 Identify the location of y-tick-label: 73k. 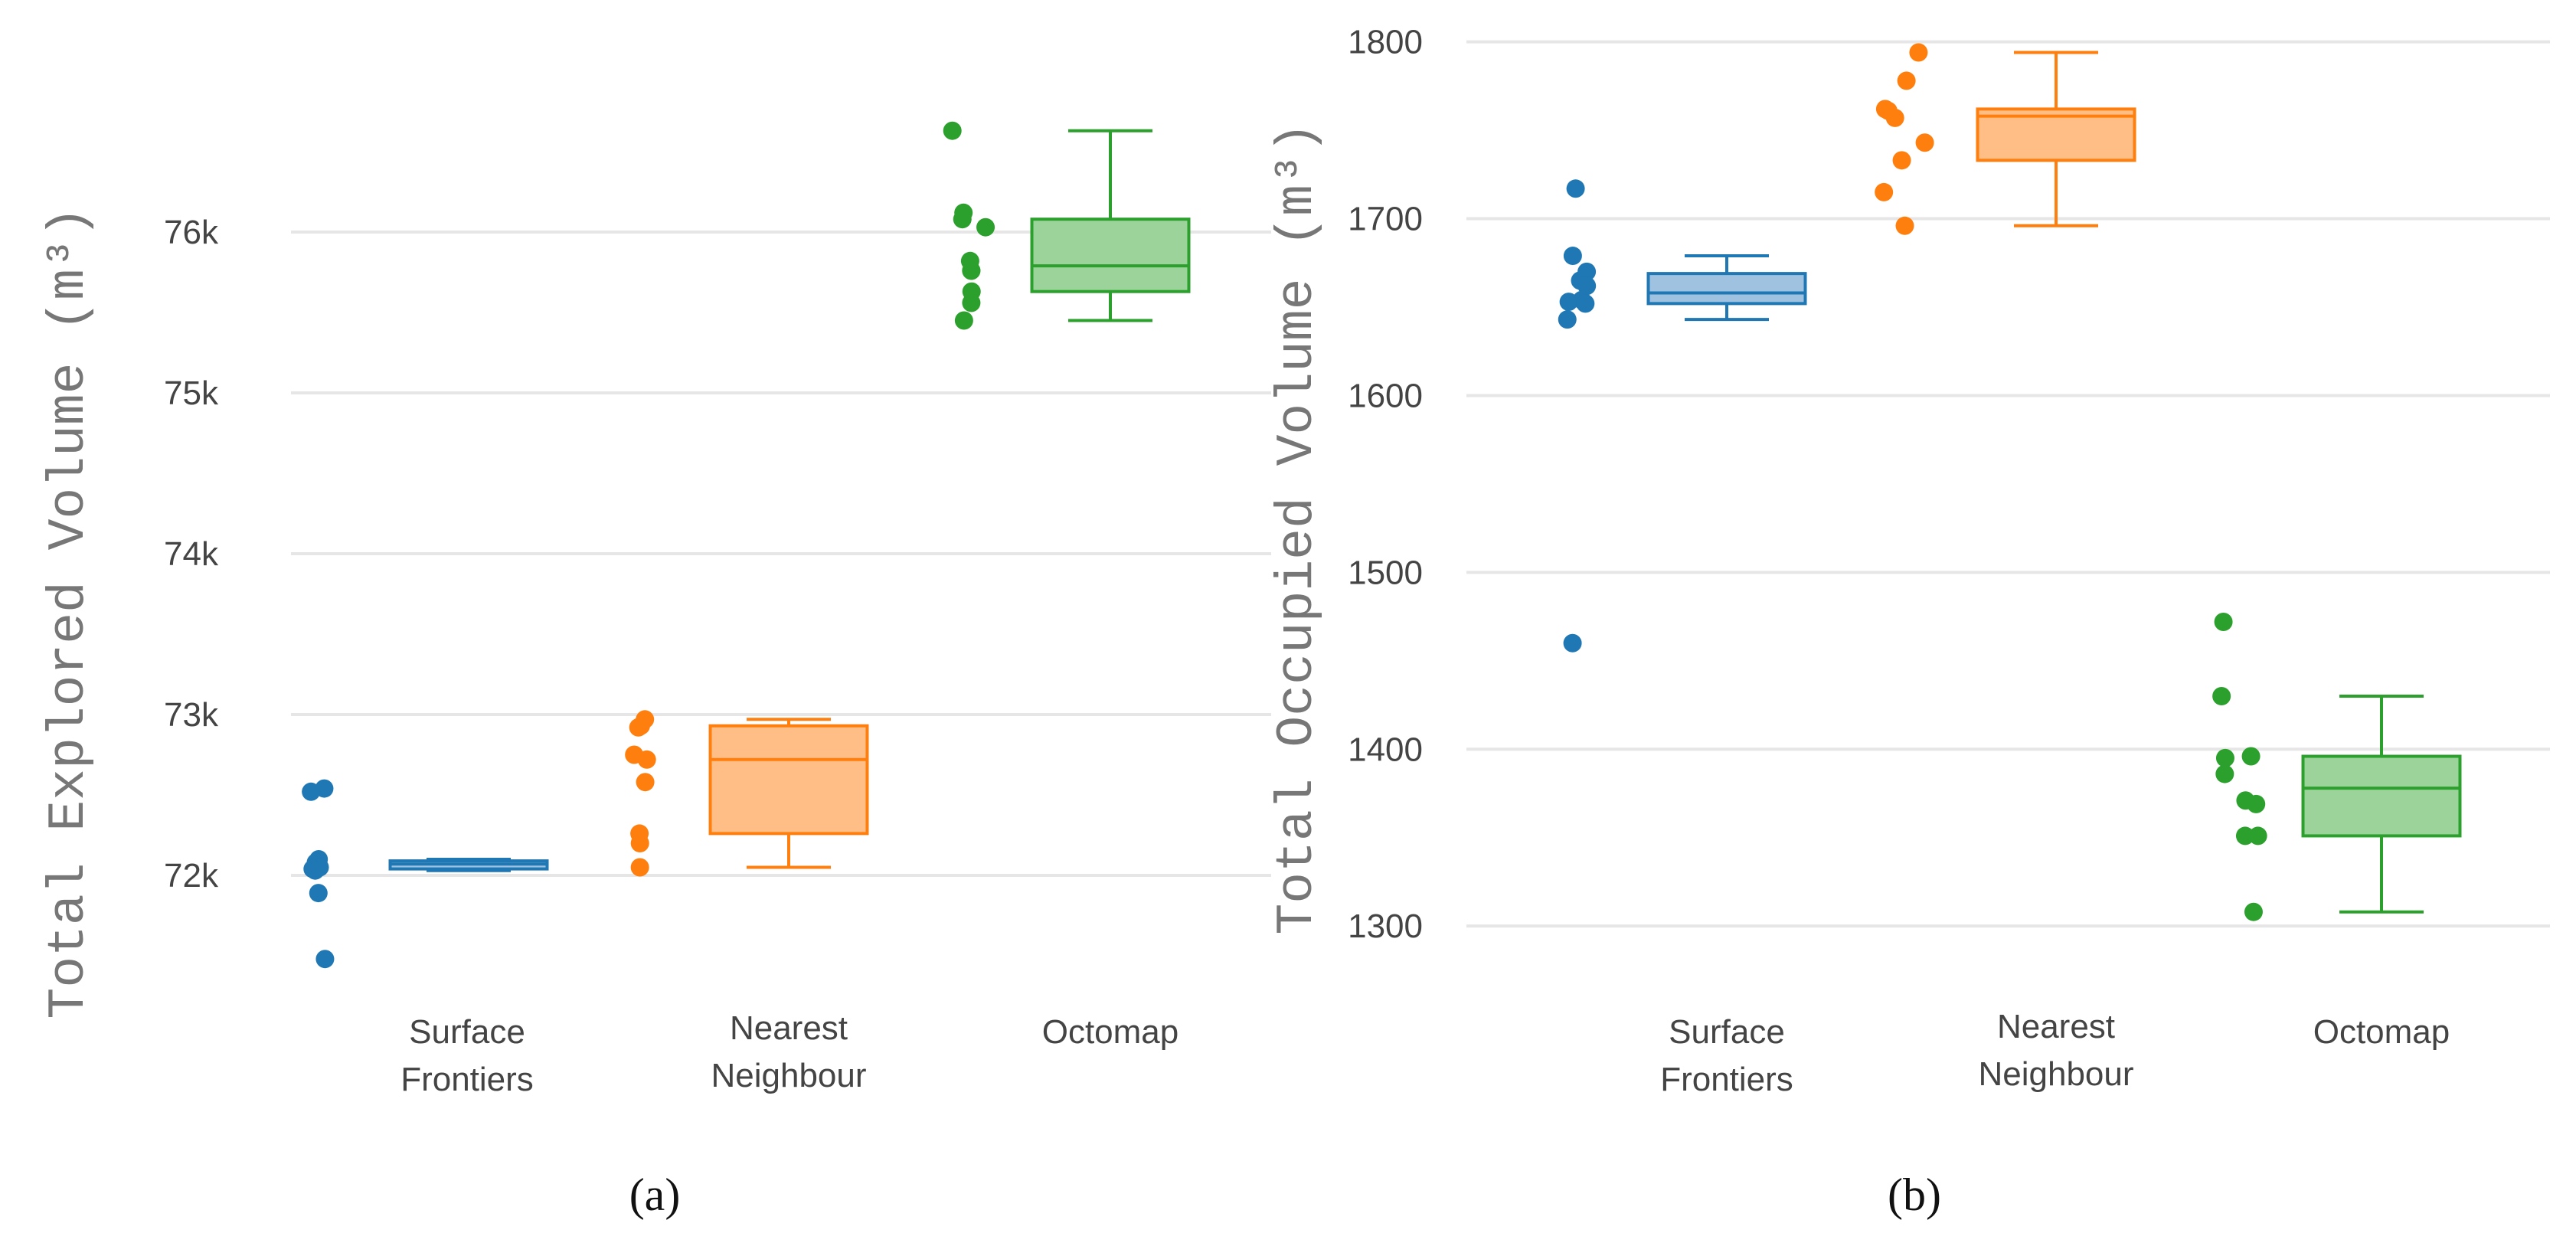
(191, 715).